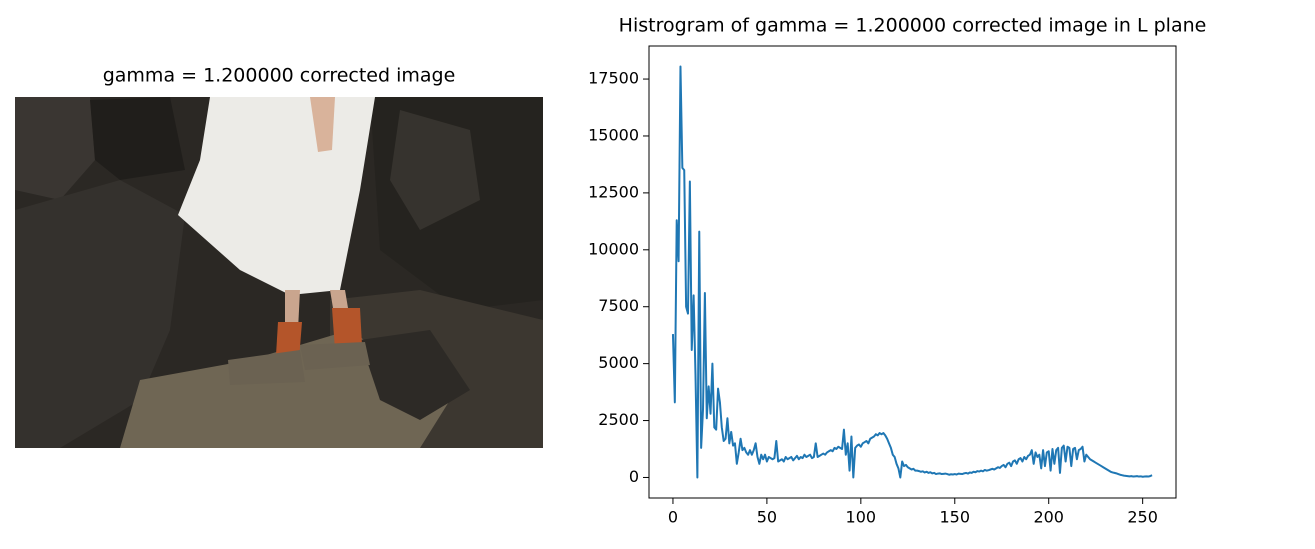 This screenshot has height=549, width=1315. Describe the element at coordinates (618, 362) in the screenshot. I see `y-tick-label: 5000` at that location.